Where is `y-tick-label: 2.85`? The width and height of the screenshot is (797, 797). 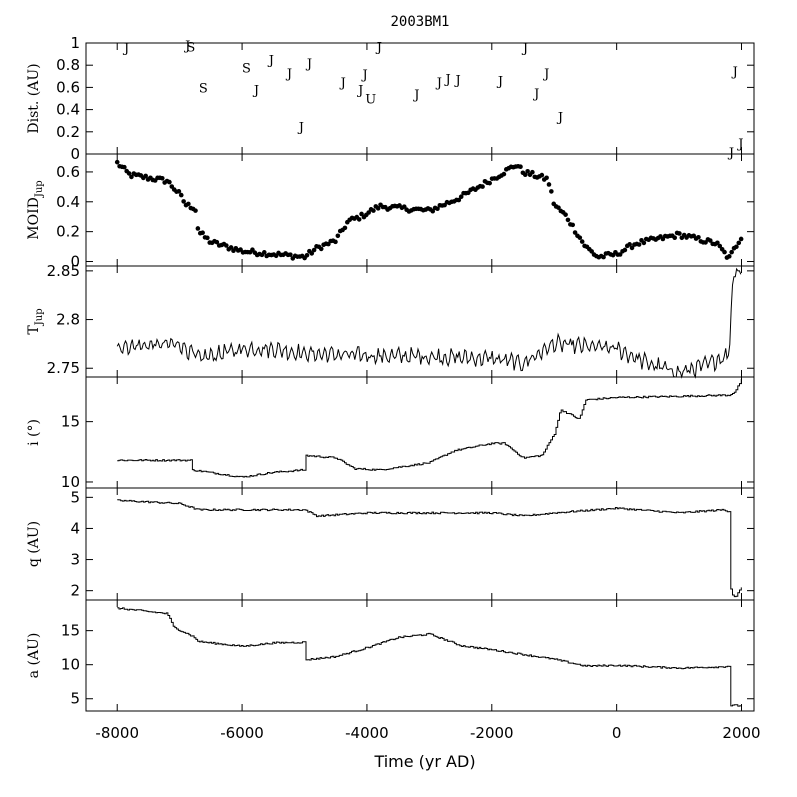
y-tick-label: 2.85 is located at coordinates (63, 271).